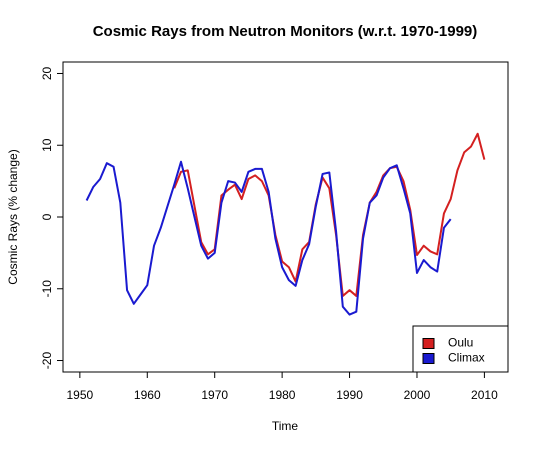 The image size is (540, 455). Describe the element at coordinates (47, 289) in the screenshot. I see `y-tick-label: -10` at that location.